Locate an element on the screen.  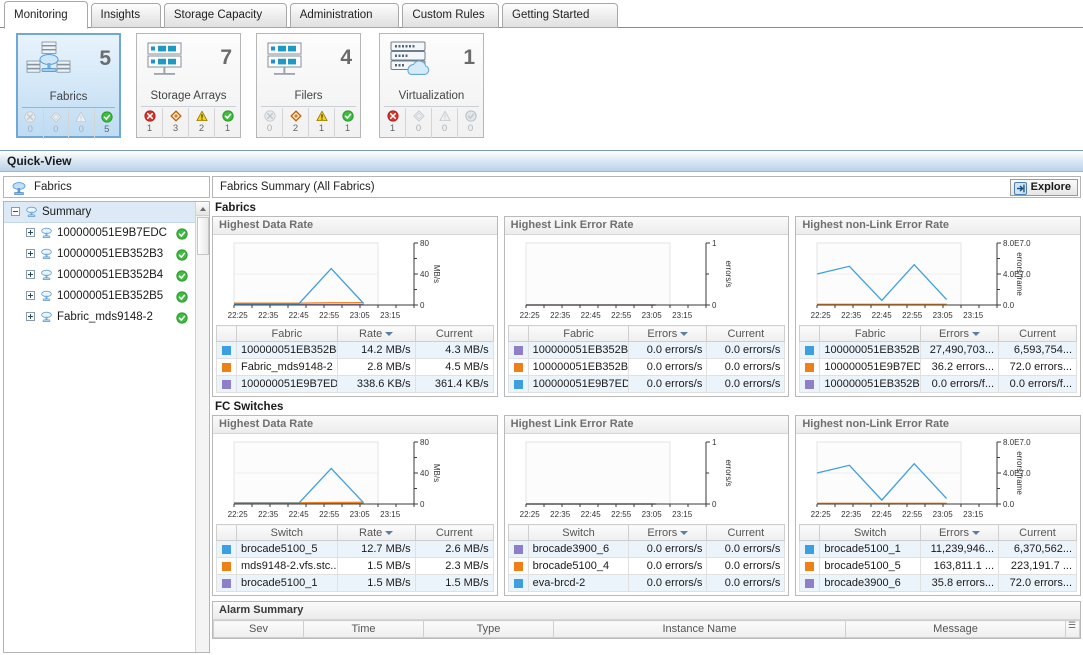
table-row: 100000051EB352B3 14.2 MB/s 4.3 MB/s is located at coordinates (355, 350).